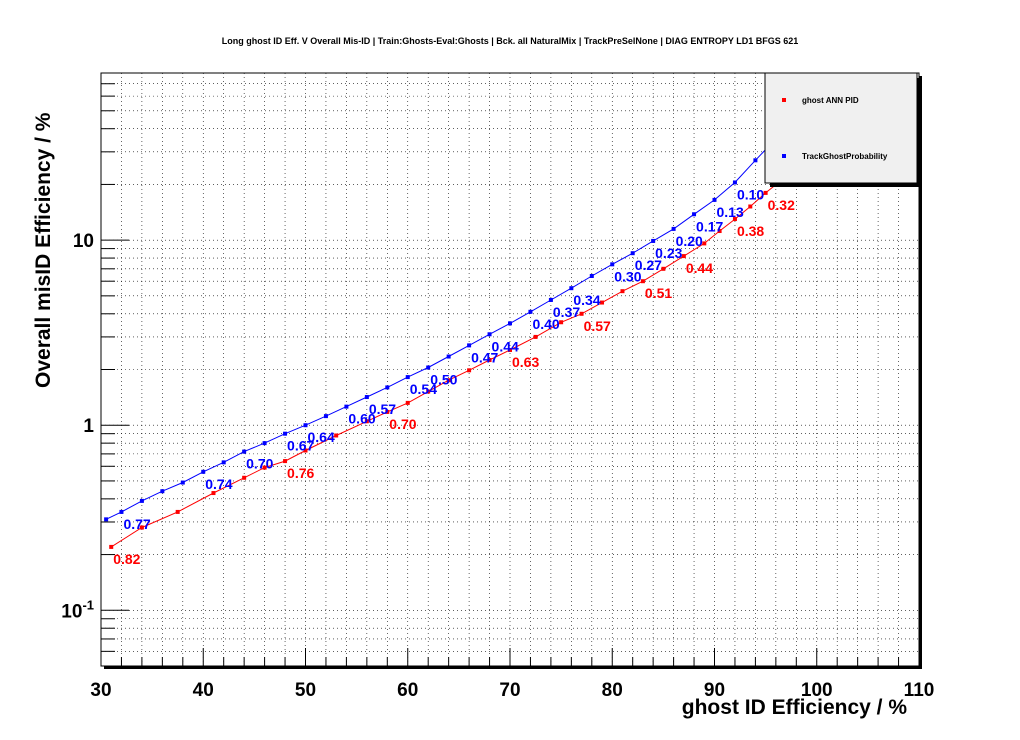 The image size is (1020, 740). What do you see at coordinates (817, 690) in the screenshot?
I see `x-tick-label: 100` at bounding box center [817, 690].